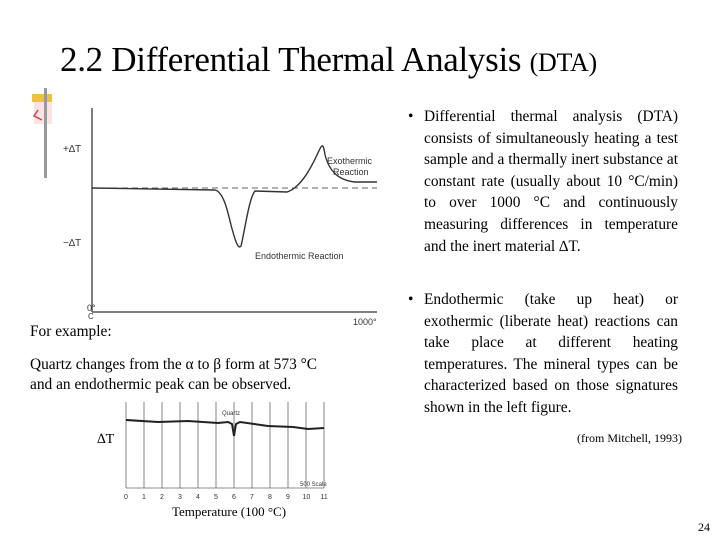 The width and height of the screenshot is (720, 540). What do you see at coordinates (288, 497) in the screenshot?
I see `fig2-x-tick-label: 9` at bounding box center [288, 497].